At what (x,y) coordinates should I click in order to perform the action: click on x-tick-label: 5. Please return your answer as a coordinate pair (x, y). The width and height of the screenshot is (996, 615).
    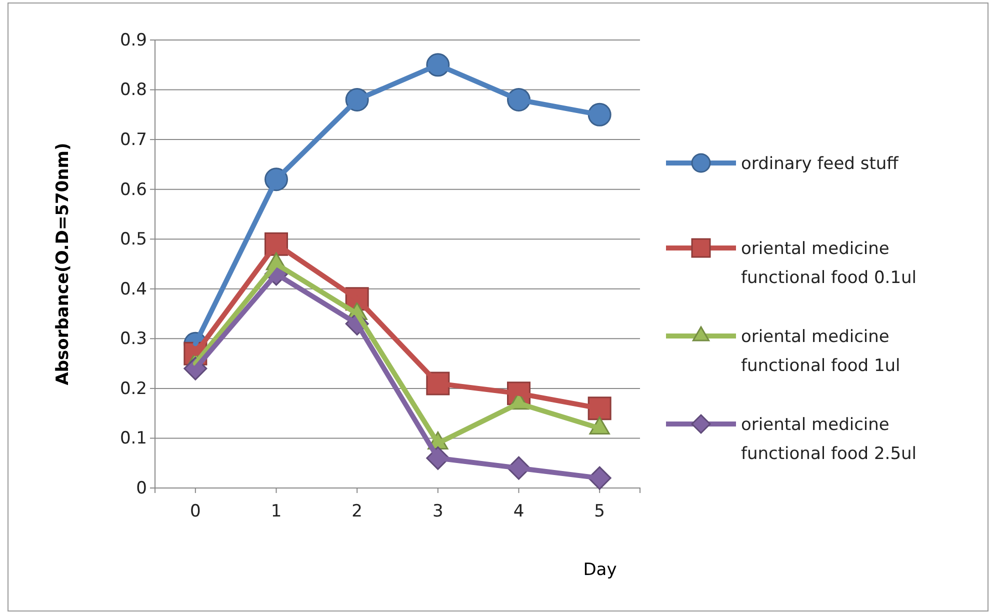
    Looking at the image, I should click on (599, 511).